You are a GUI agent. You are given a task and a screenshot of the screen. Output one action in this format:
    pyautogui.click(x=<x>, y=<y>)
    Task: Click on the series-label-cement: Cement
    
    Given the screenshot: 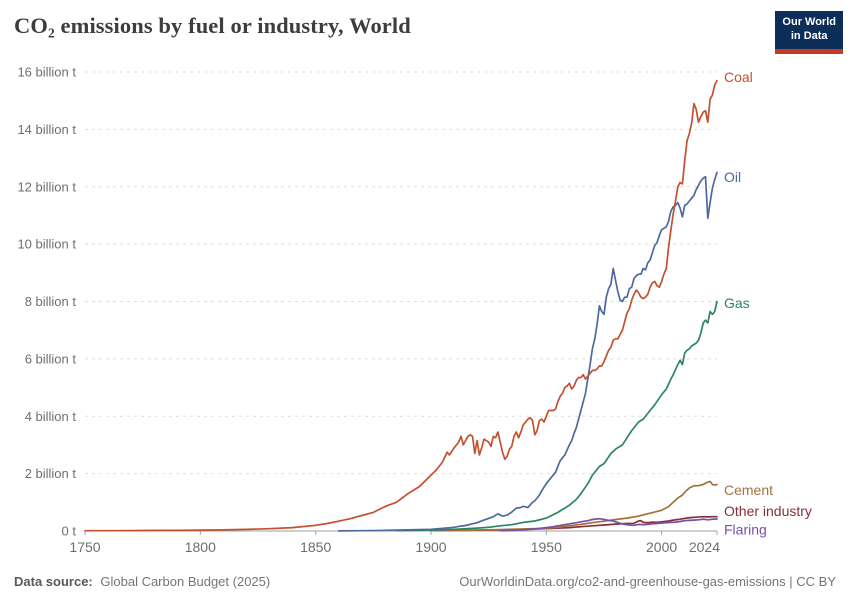 What is the action you would take?
    pyautogui.click(x=748, y=490)
    